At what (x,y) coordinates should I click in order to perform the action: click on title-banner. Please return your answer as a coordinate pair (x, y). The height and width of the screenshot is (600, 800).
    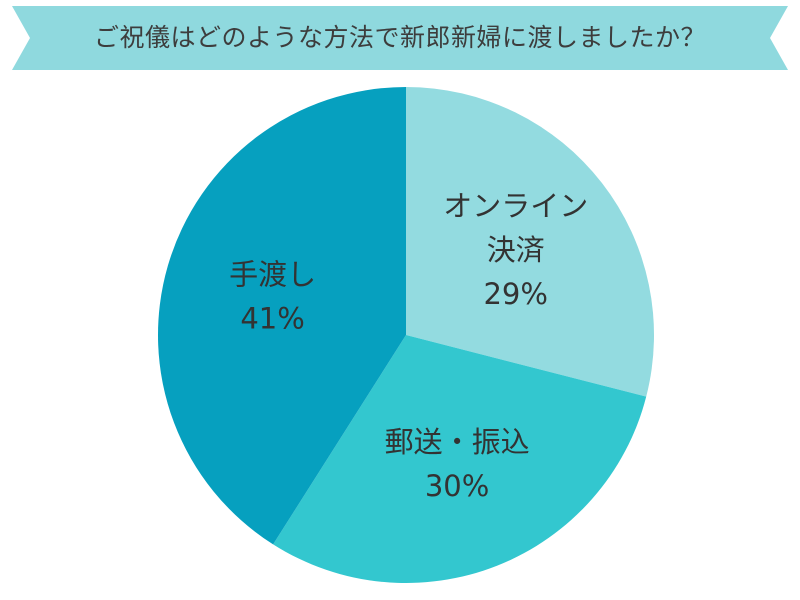
    Looking at the image, I should click on (400, 38).